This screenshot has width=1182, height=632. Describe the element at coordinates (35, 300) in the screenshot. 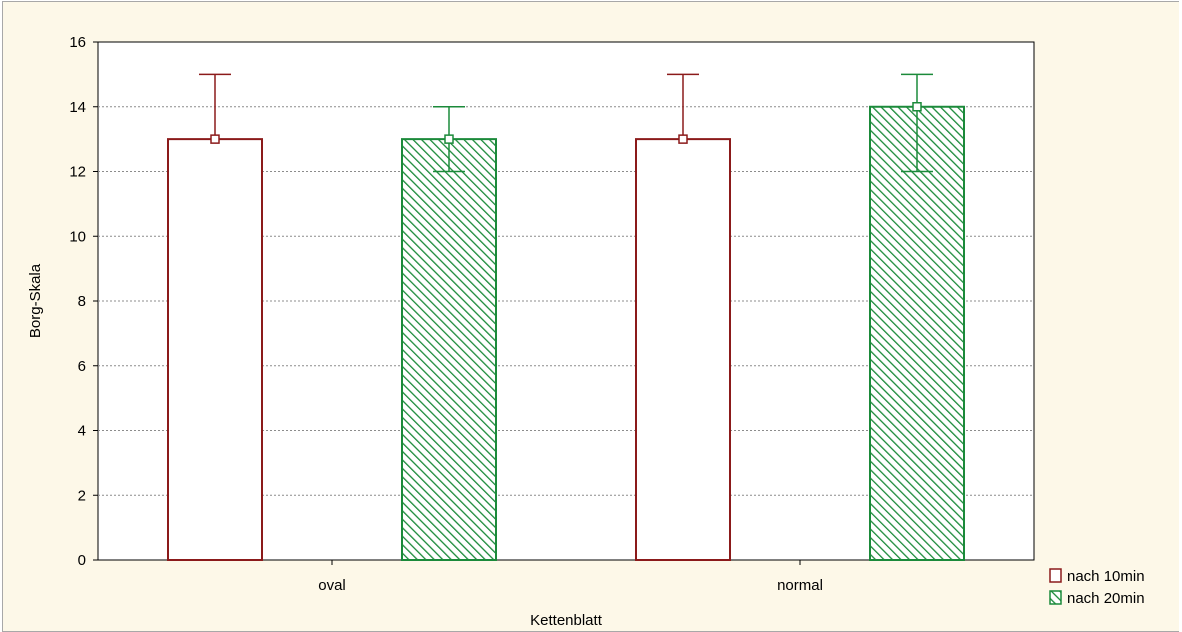

I see `y-axis-label: Borg-Skala` at that location.